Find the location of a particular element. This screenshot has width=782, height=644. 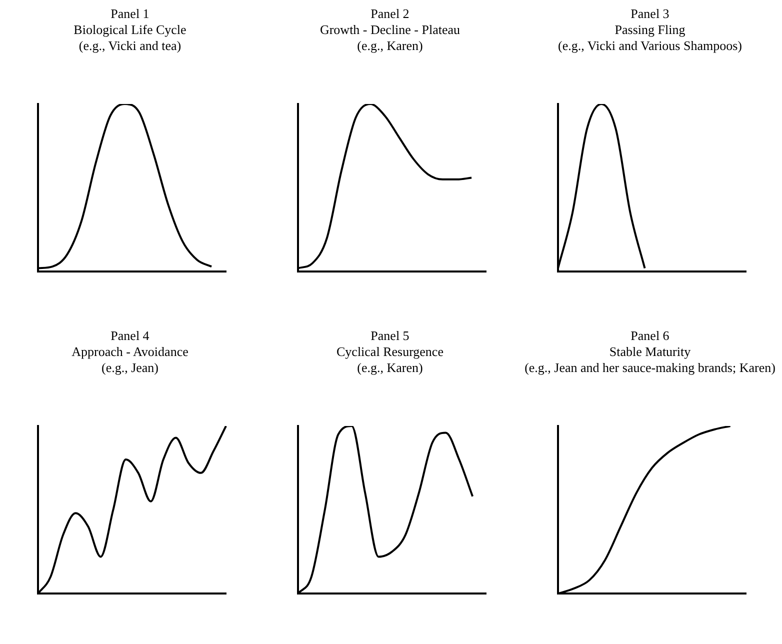

text: (e.g., Vicki and tea) is located at coordinates (130, 46).